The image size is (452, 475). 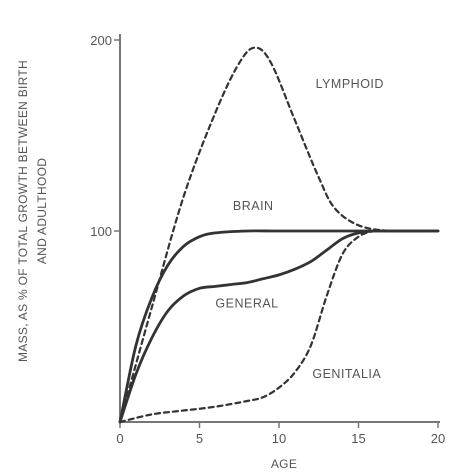 I want to click on y-axis-label-line-2: AND ADULTHOOD, so click(x=42, y=211).